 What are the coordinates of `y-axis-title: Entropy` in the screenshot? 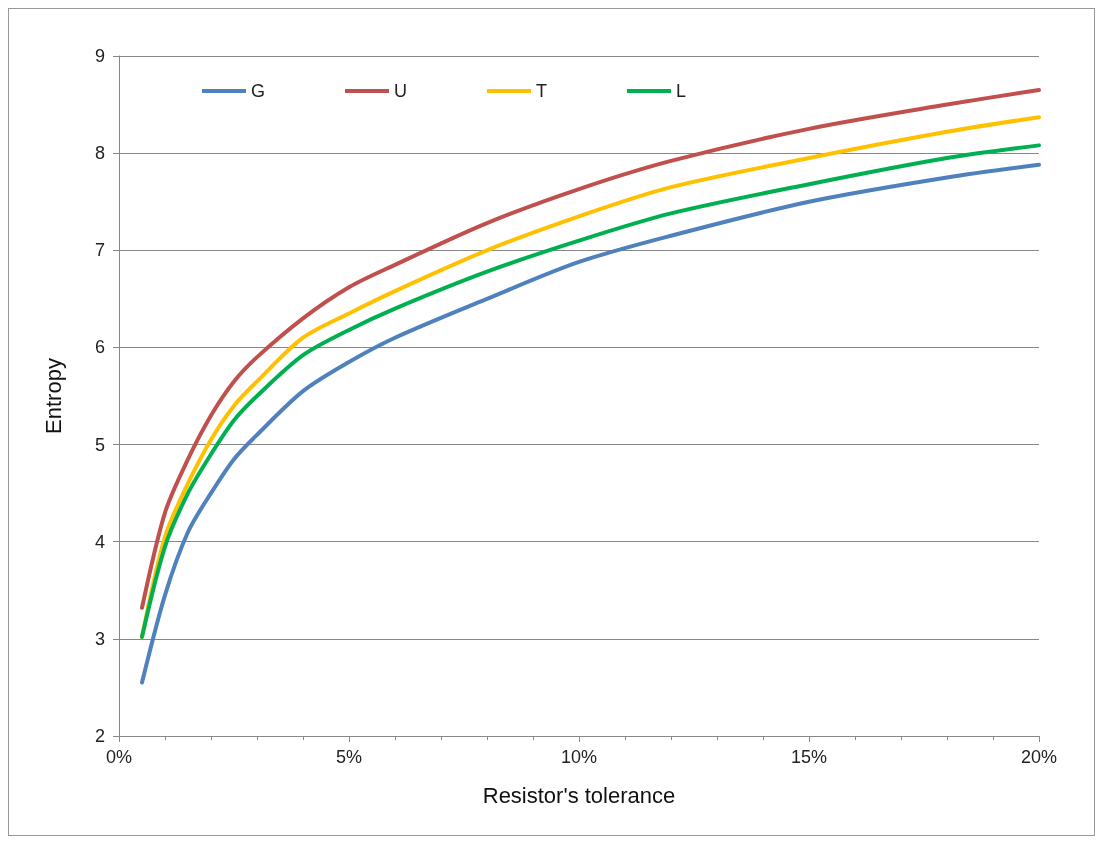 It's located at (53, 396).